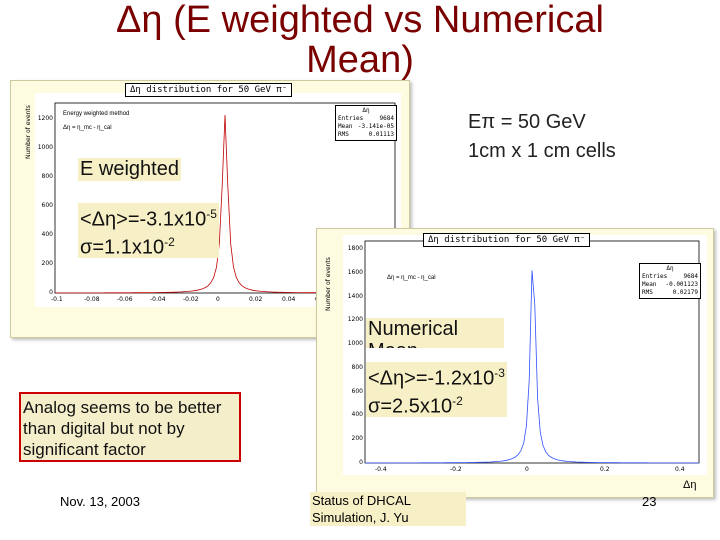  Describe the element at coordinates (191, 299) in the screenshot. I see `plot1-x-tick-label: -0.02` at that location.